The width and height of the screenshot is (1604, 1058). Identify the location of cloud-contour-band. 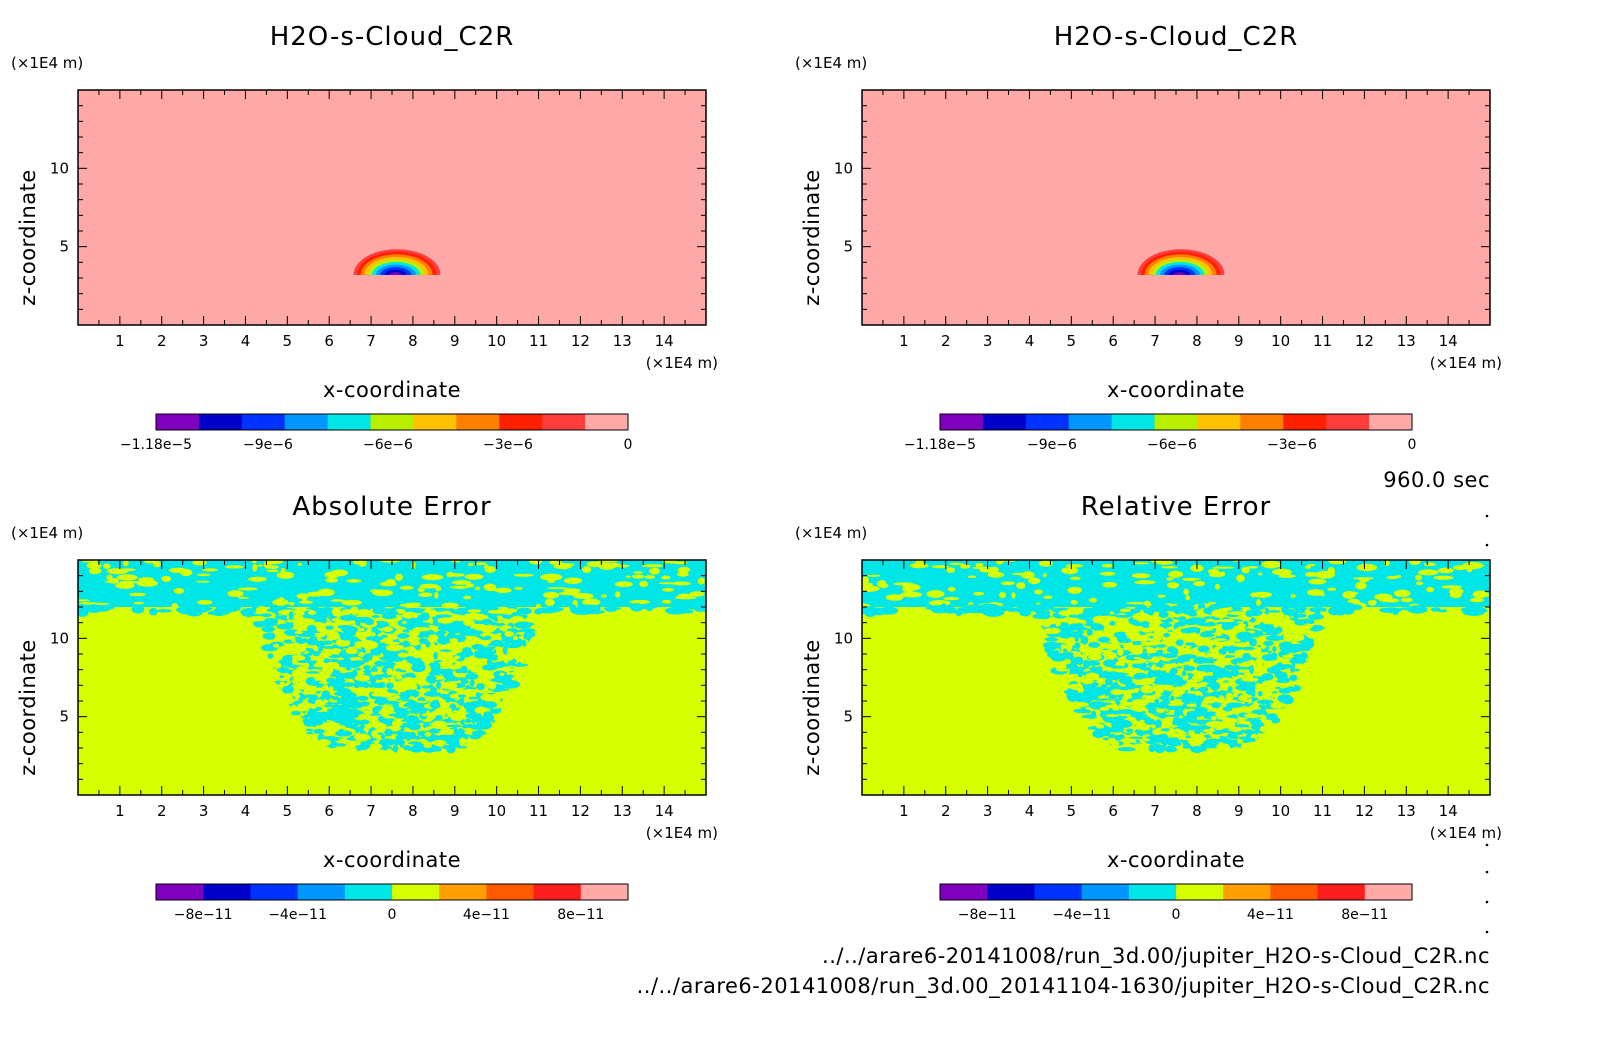
(395, 273).